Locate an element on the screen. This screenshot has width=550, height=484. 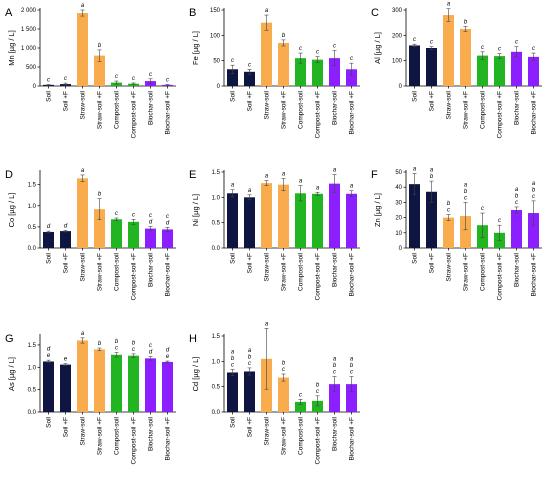
panel-f-ytick-label: 10 is located at coordinates (398, 234).